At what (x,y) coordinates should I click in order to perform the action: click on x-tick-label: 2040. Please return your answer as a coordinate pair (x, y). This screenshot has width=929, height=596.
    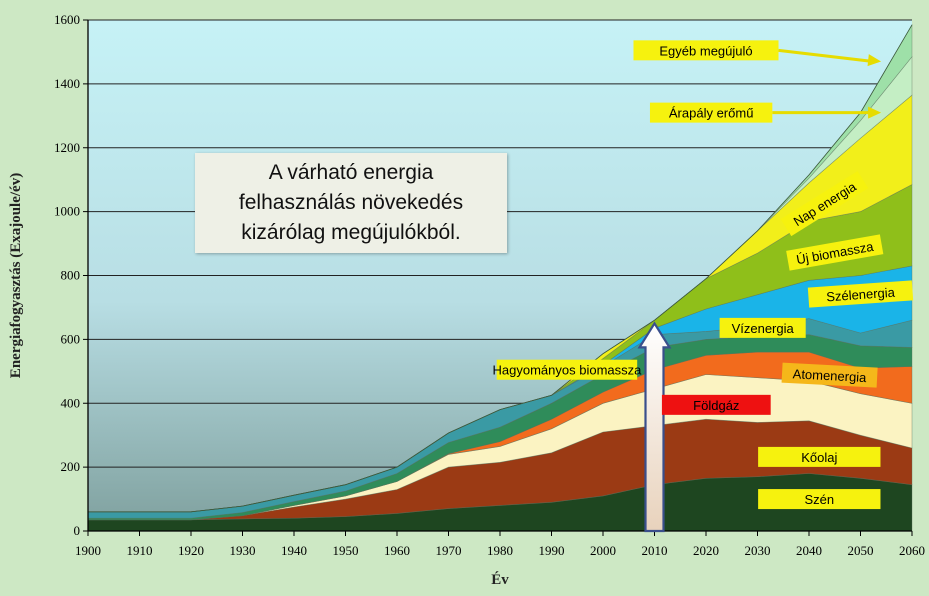
    Looking at the image, I should click on (809, 550).